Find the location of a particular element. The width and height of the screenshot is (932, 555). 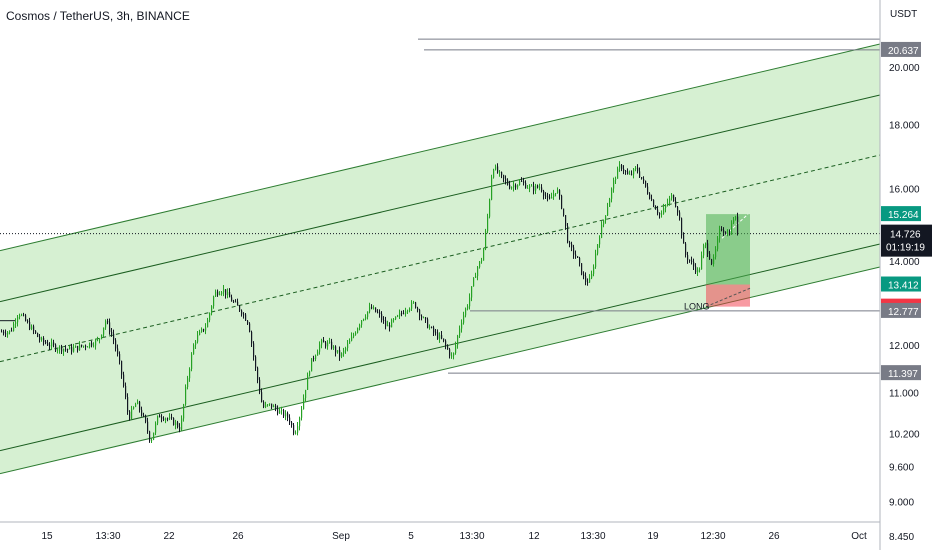

position-entry-line is located at coordinates (728, 297).